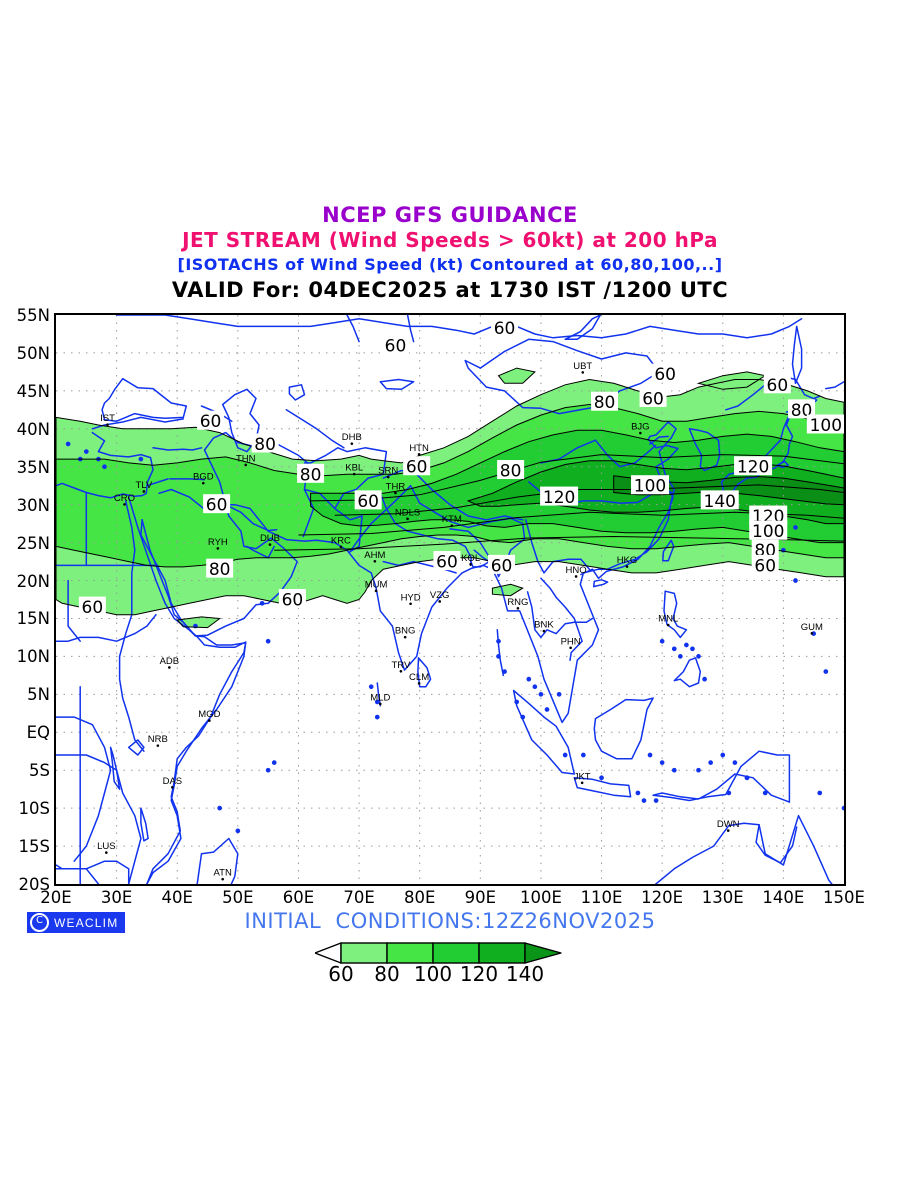  I want to click on city-label-nrb: NRB, so click(158, 739).